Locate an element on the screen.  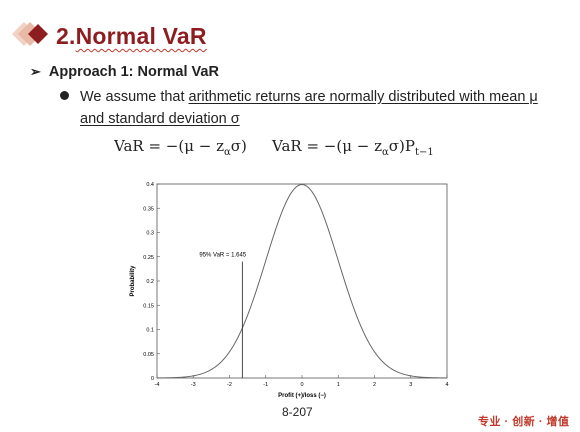
y-tick-label: 0.05 is located at coordinates (148, 355).